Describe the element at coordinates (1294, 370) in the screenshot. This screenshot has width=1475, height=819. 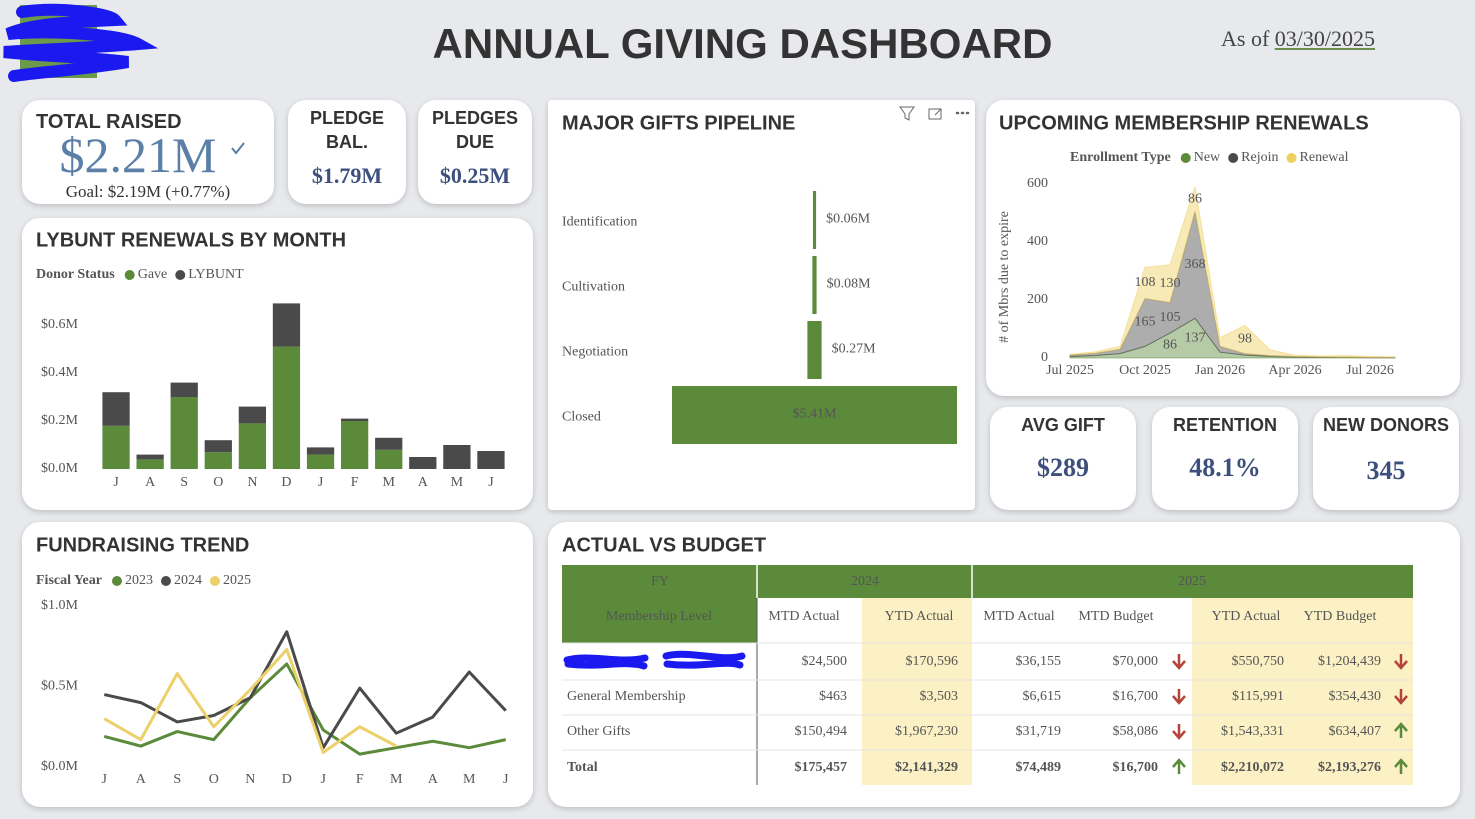
I see `x-tick-label: Apr 2026` at that location.